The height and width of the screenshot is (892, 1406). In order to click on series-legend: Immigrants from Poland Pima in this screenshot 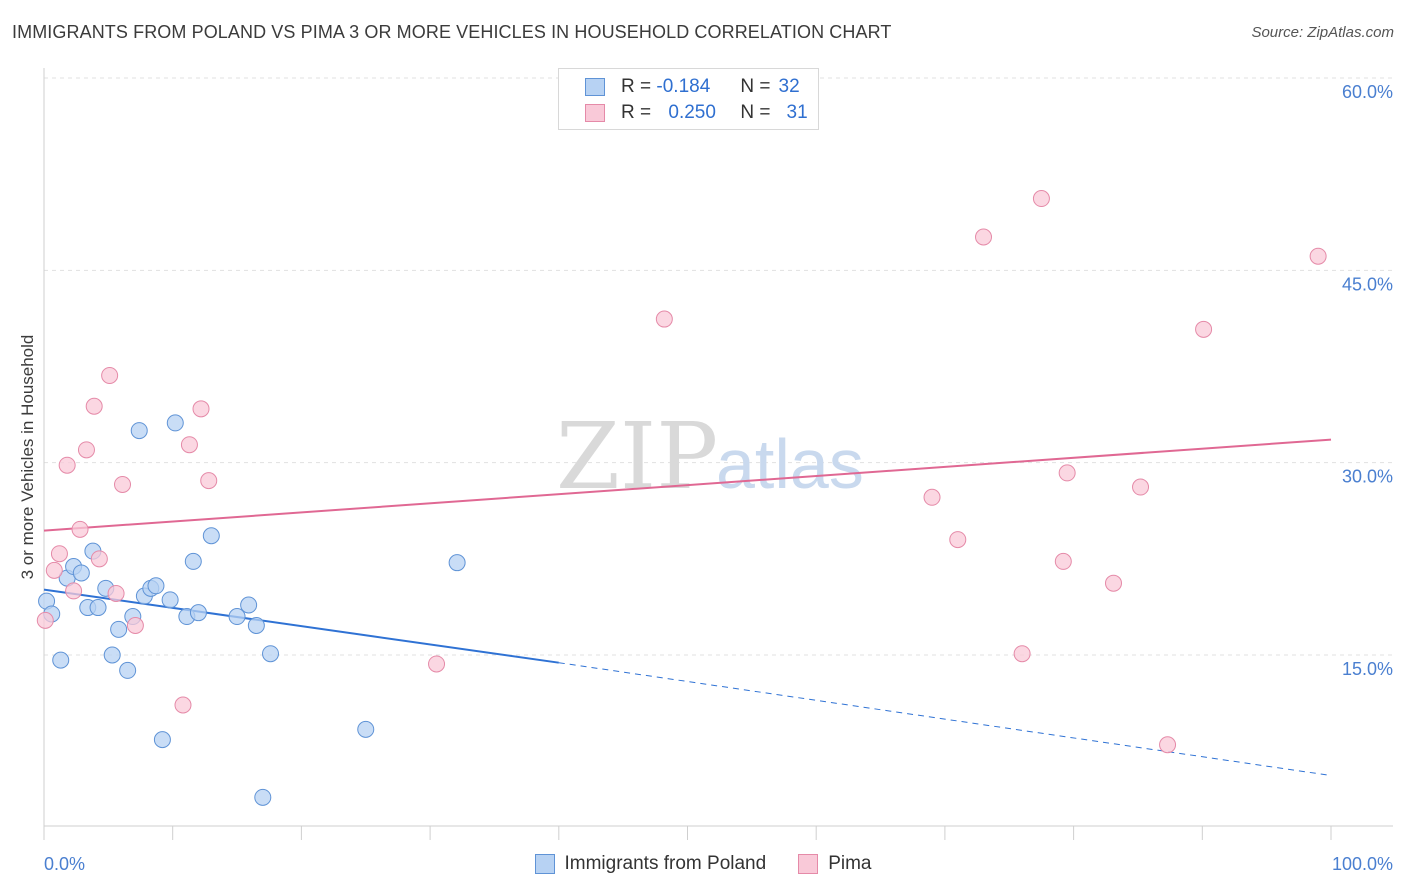, I will do `click(703, 864)`.